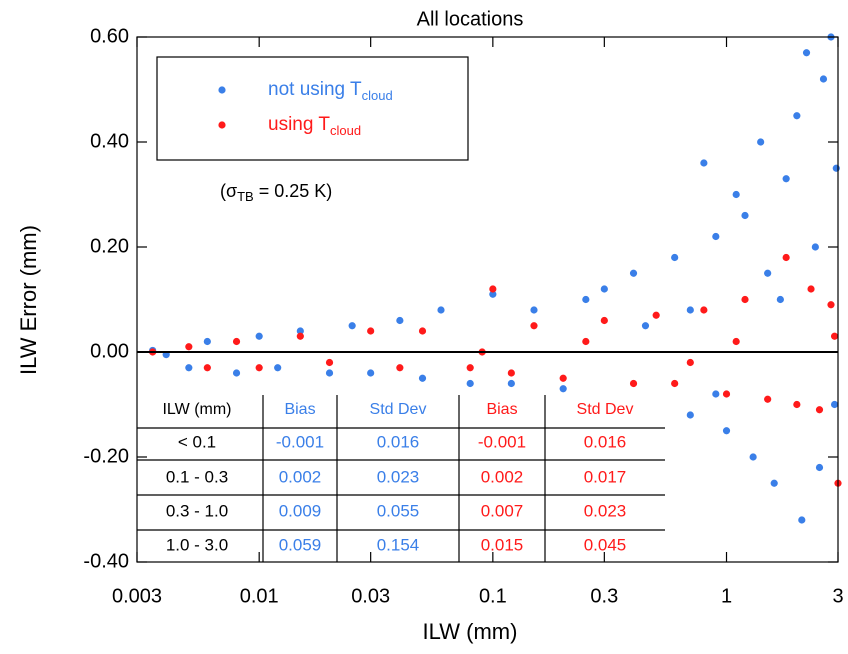 This screenshot has height=654, width=848. What do you see at coordinates (109, 246) in the screenshot?
I see `y-tick-label: 0.20` at bounding box center [109, 246].